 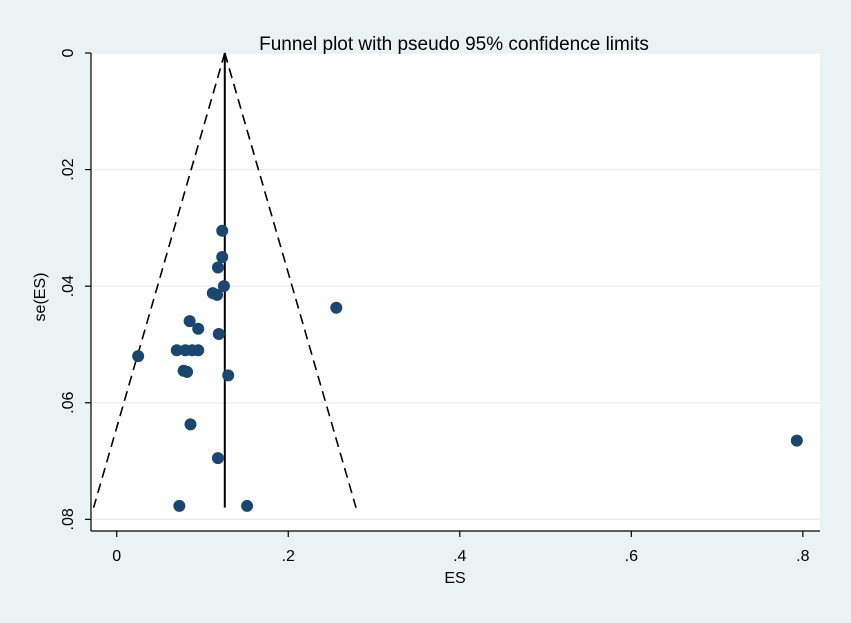 What do you see at coordinates (68, 169) in the screenshot?
I see `y-tick-label-1: .02` at bounding box center [68, 169].